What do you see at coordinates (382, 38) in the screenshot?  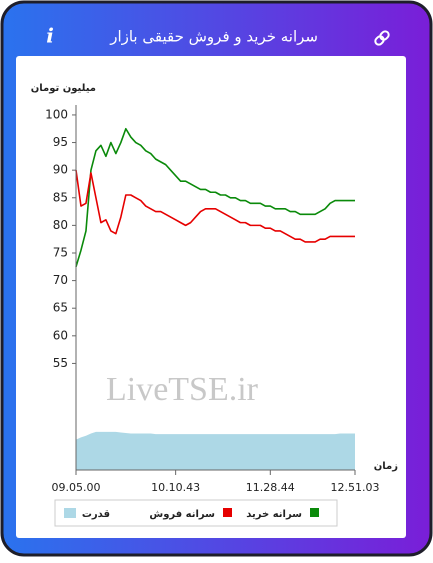 I see `link-icon` at bounding box center [382, 38].